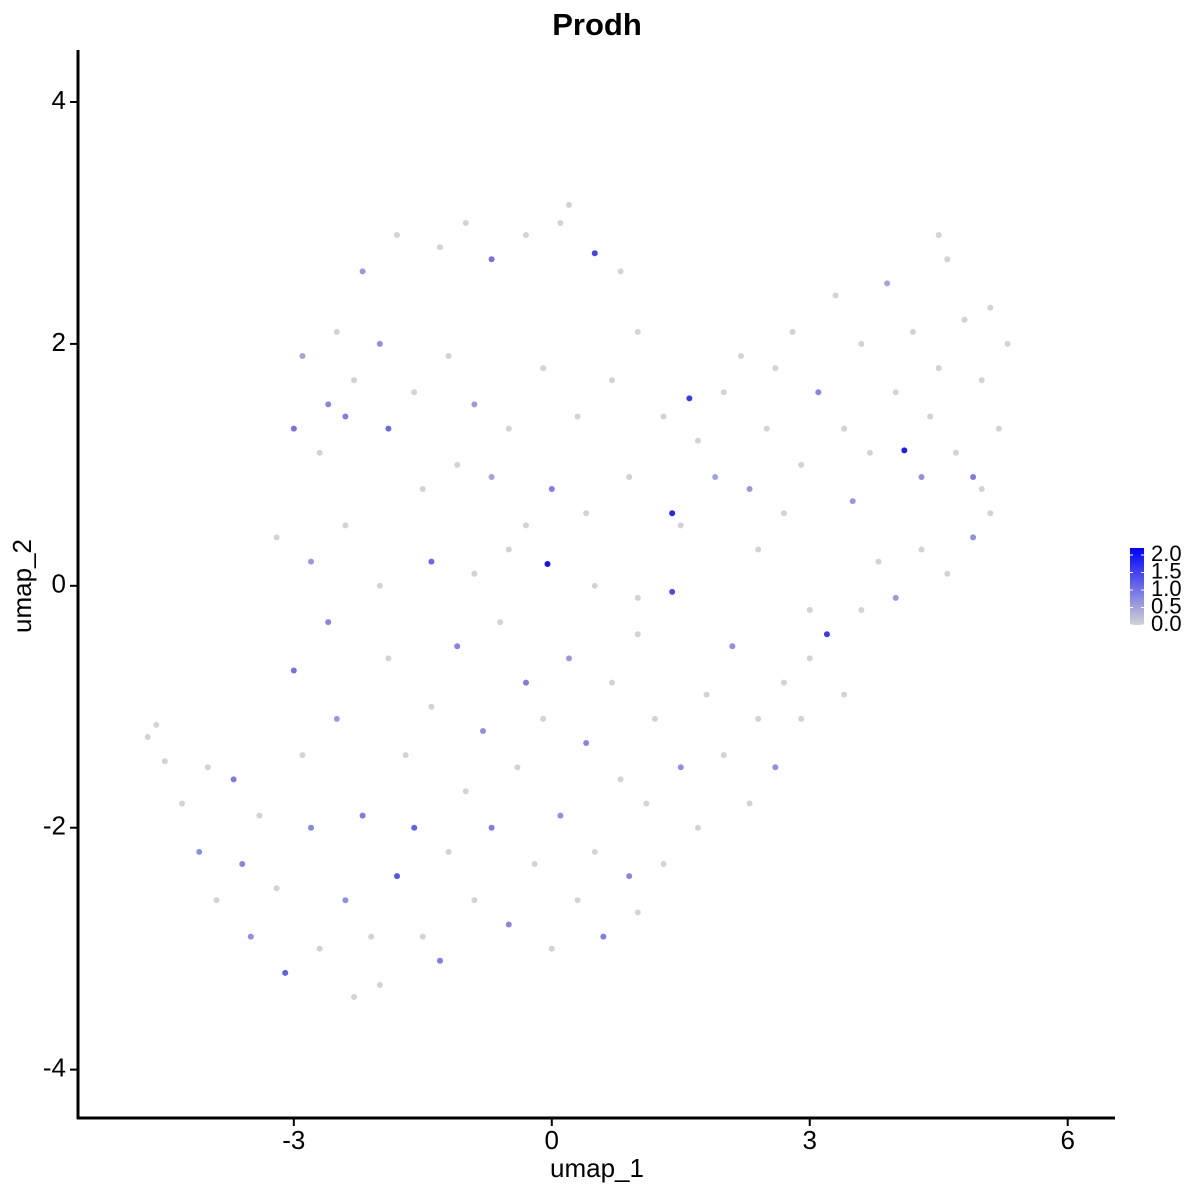 Image resolution: width=1200 pixels, height=1200 pixels. I want to click on x-tick-label: 6, so click(1067, 1140).